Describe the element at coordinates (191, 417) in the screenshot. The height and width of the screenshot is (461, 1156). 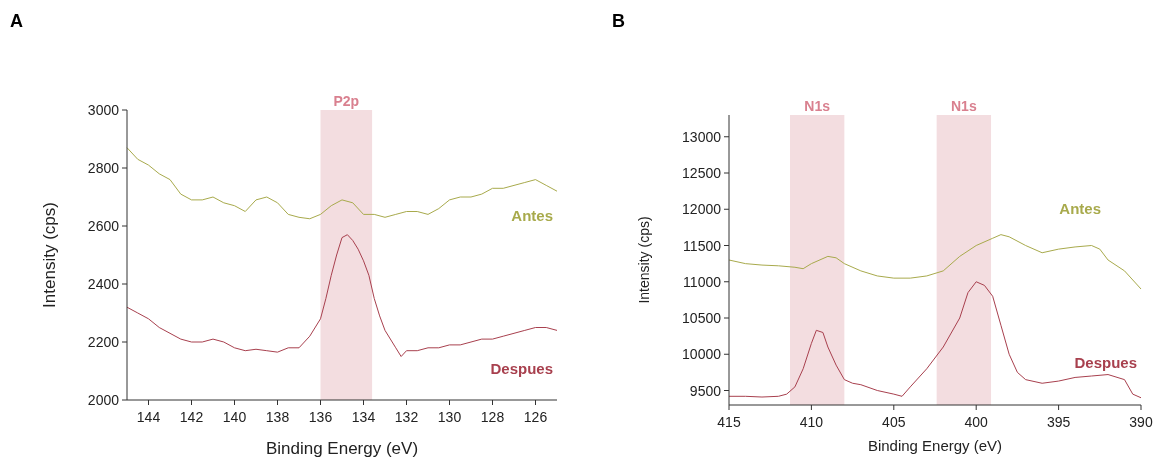
I see `x-tick-label: 142` at that location.